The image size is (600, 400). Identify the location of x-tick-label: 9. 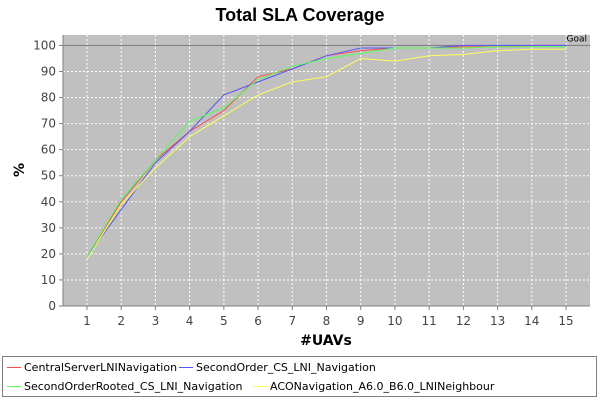
(361, 321).